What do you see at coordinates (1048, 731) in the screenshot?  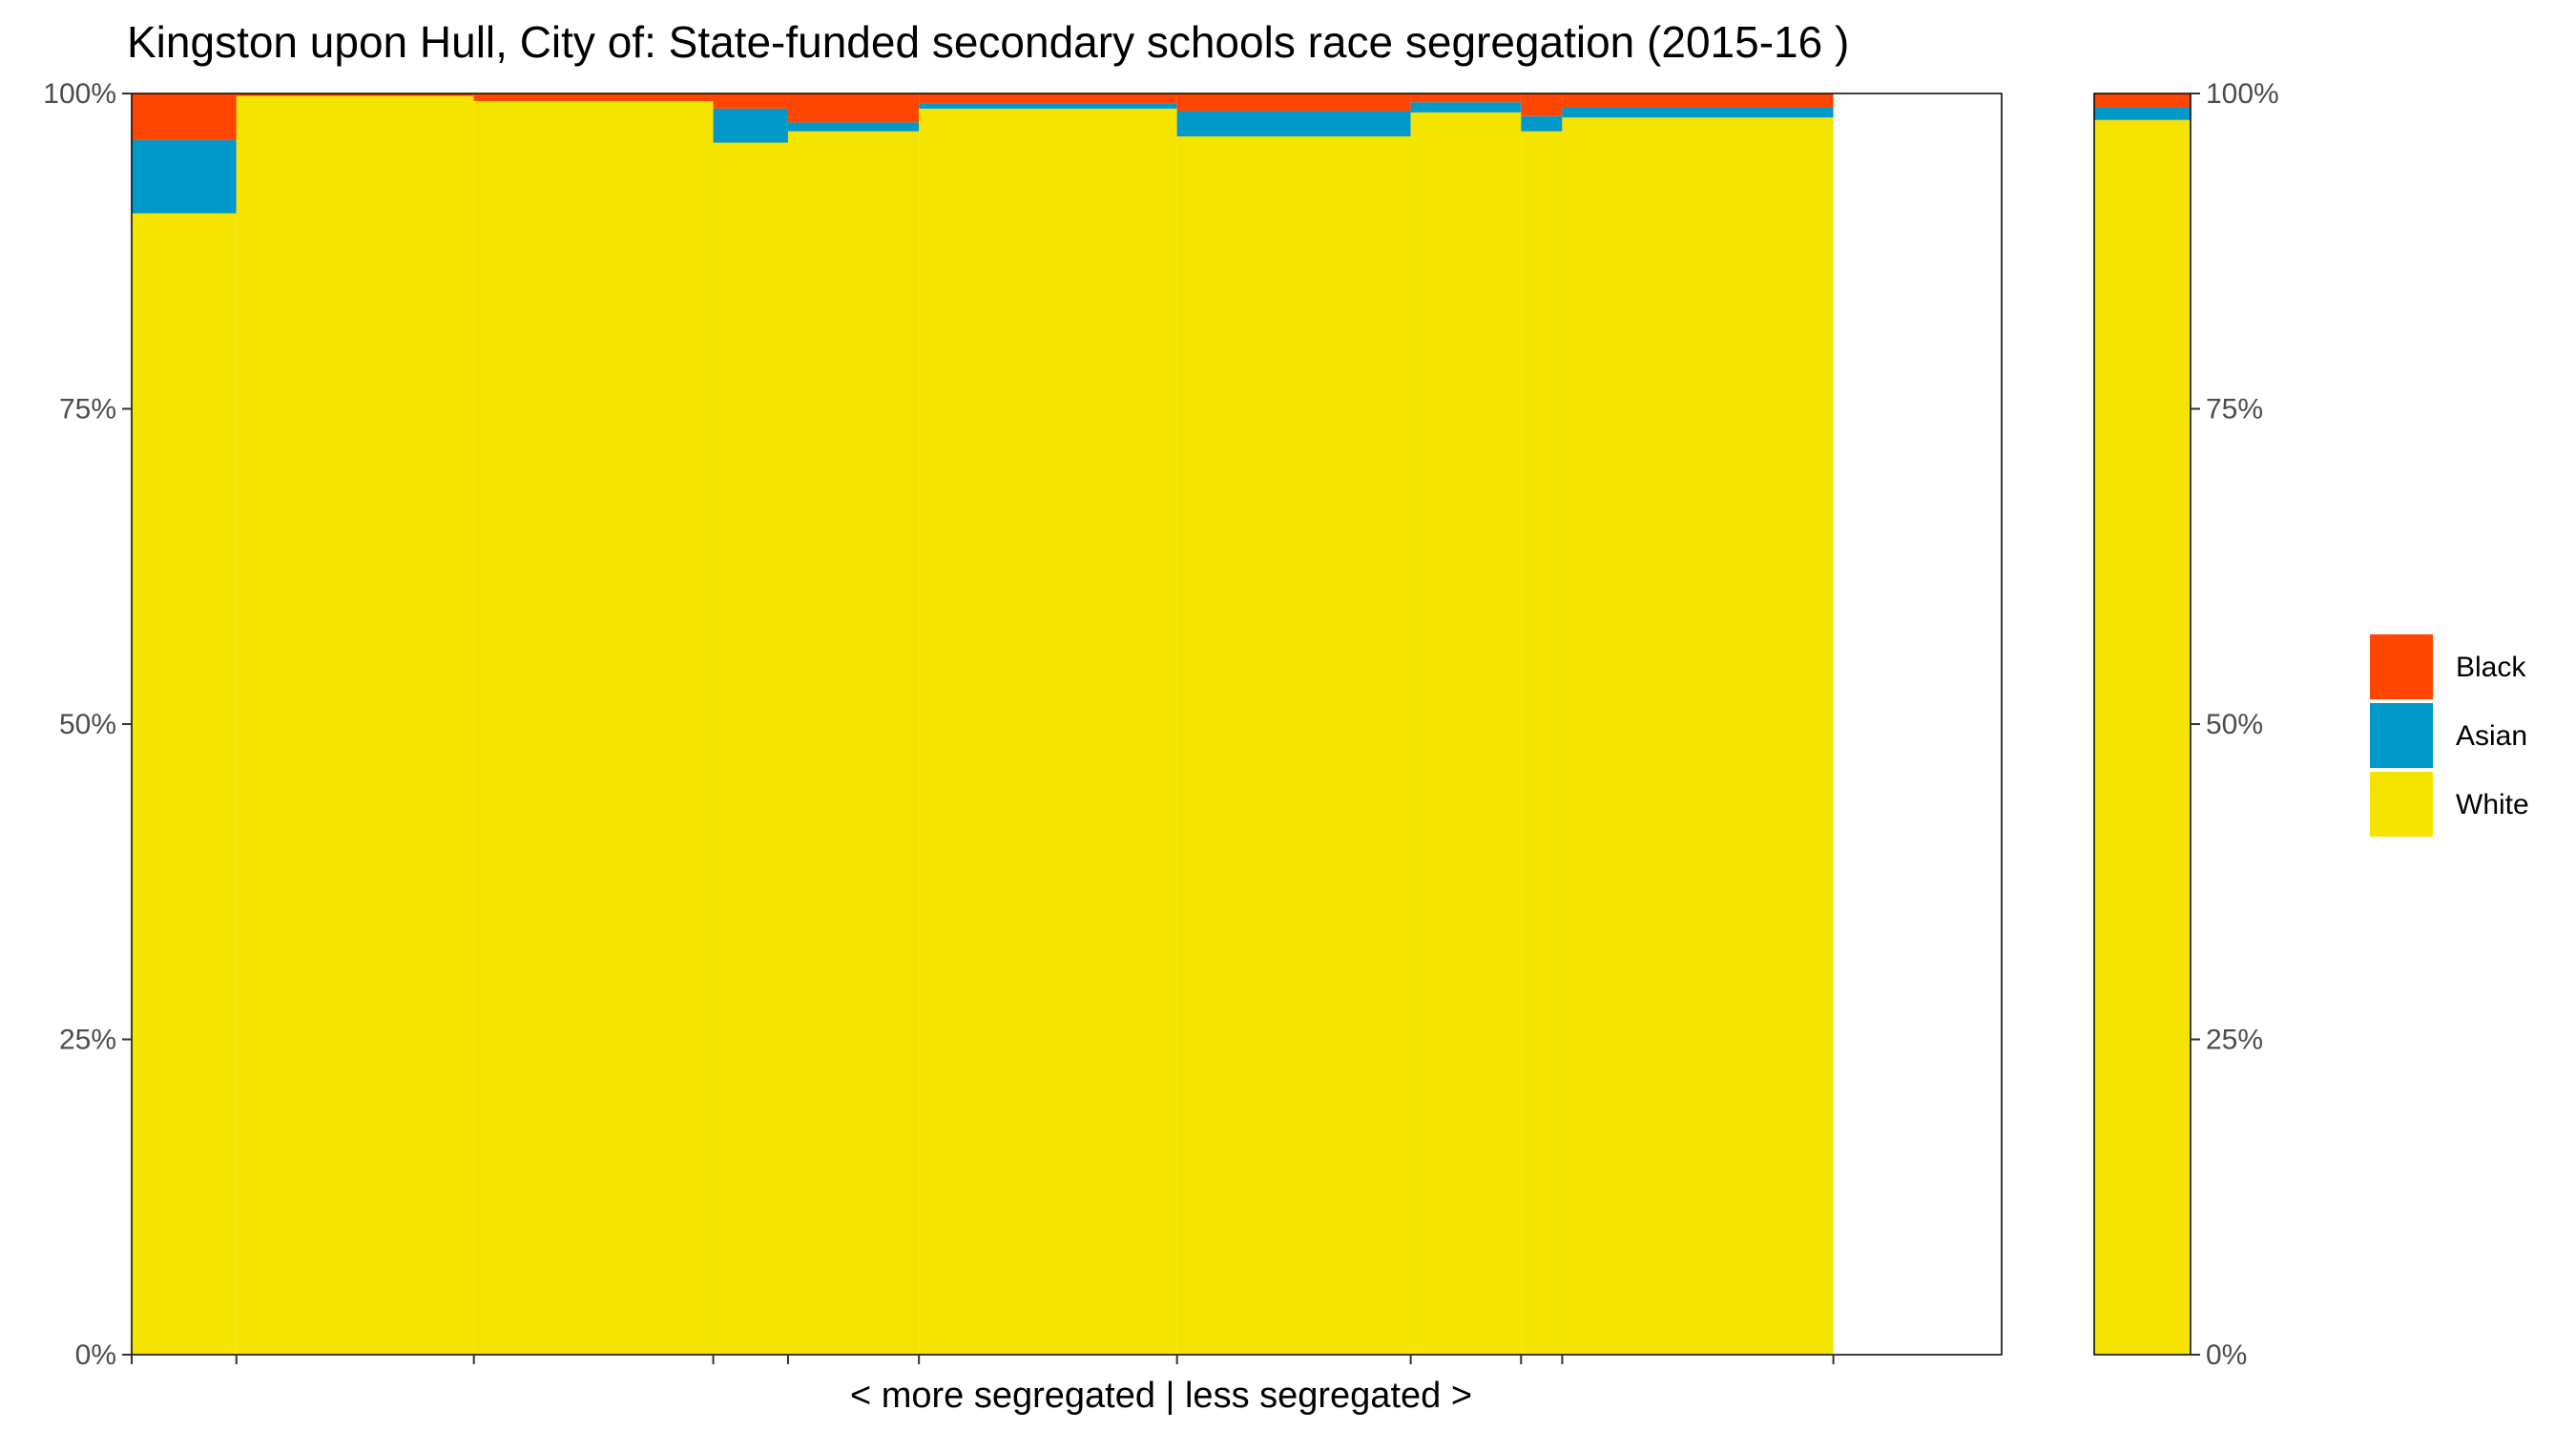 I see `bar-school-6-white` at bounding box center [1048, 731].